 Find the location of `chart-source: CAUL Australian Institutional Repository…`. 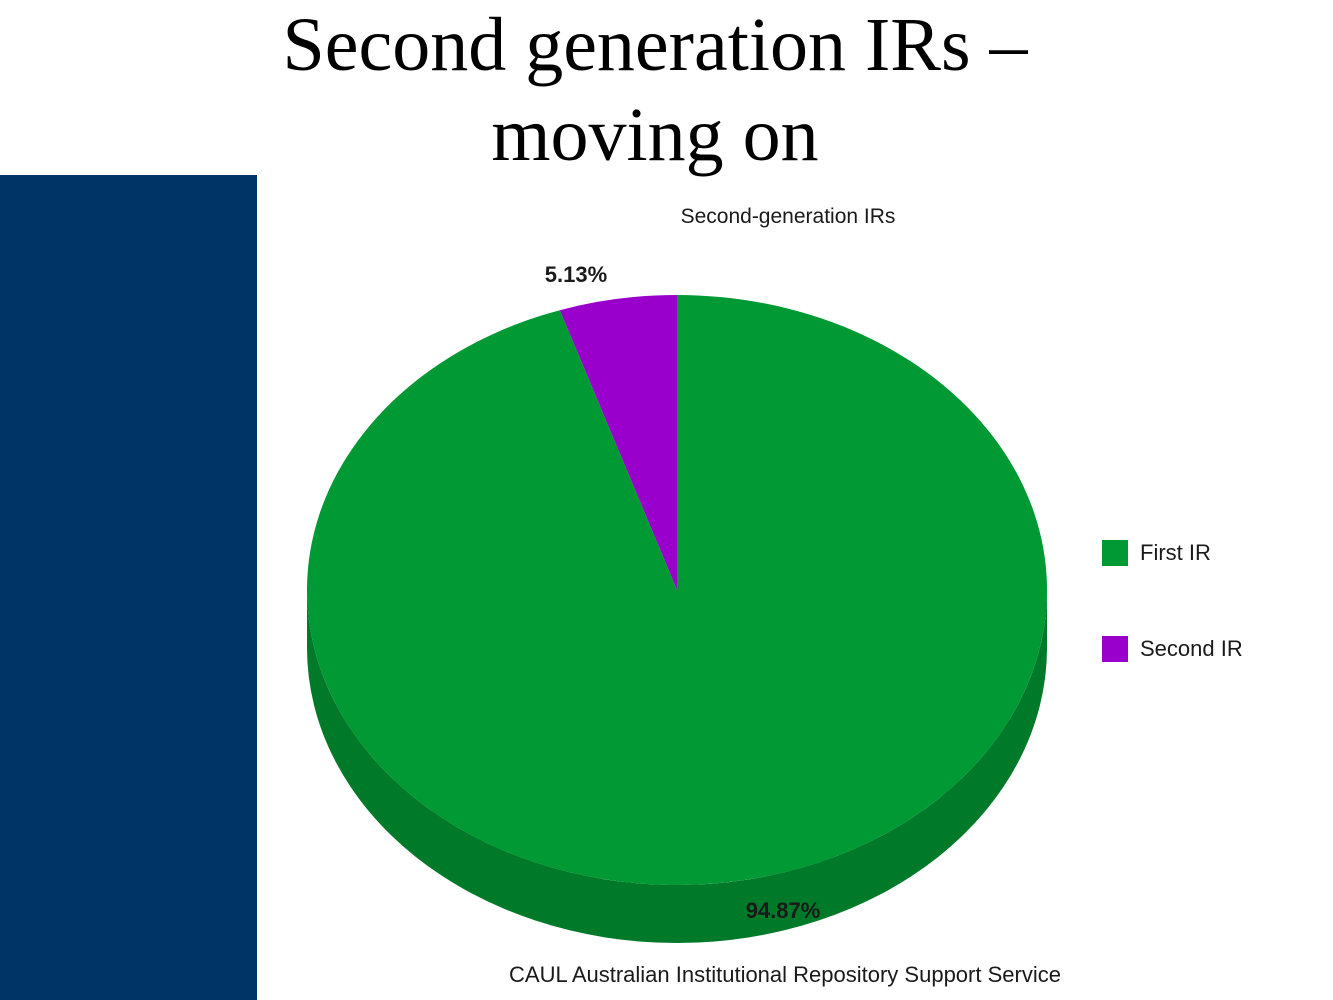

chart-source: CAUL Australian Institutional Repository… is located at coordinates (785, 974).